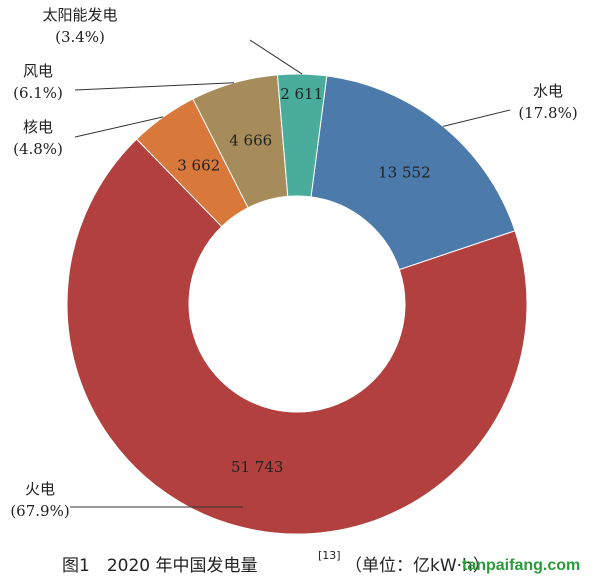 This screenshot has height=584, width=593. I want to click on value-label: 13 552, so click(404, 172).